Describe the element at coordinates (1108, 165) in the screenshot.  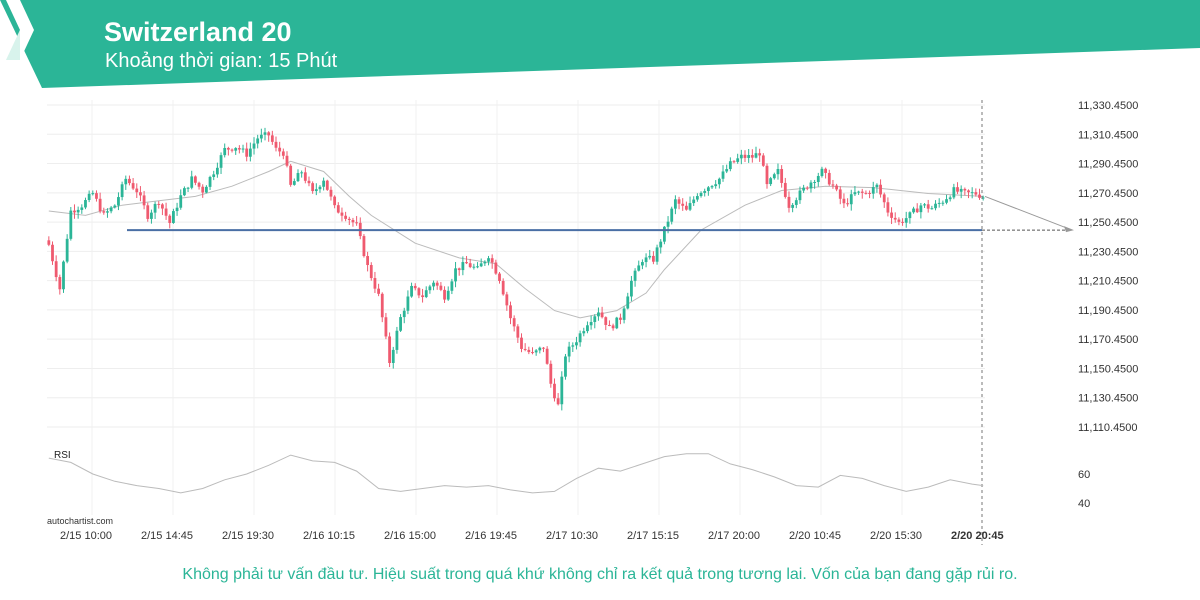
I see `price-tick-label: 11,290.4500` at that location.